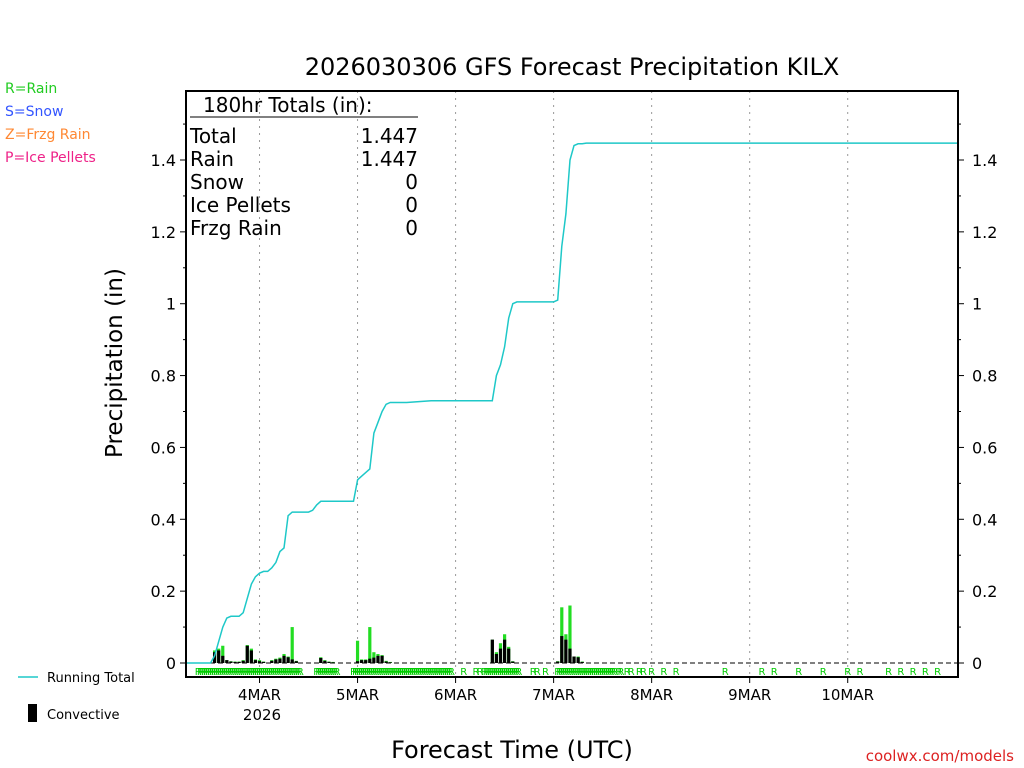  What do you see at coordinates (574, 672) in the screenshot?
I see `rain-marker-143: R` at bounding box center [574, 672].